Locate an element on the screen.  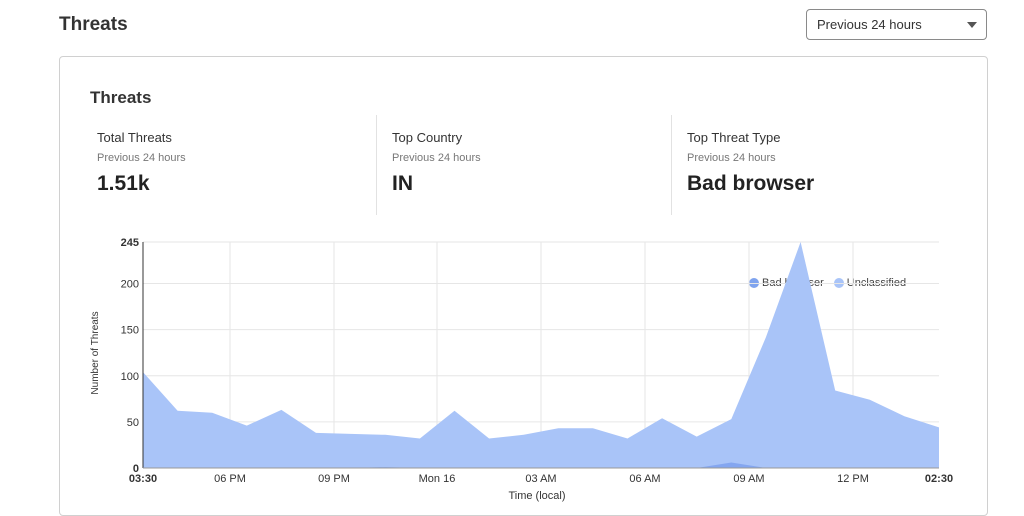
y-tick-label: 150 is located at coordinates (130, 331).